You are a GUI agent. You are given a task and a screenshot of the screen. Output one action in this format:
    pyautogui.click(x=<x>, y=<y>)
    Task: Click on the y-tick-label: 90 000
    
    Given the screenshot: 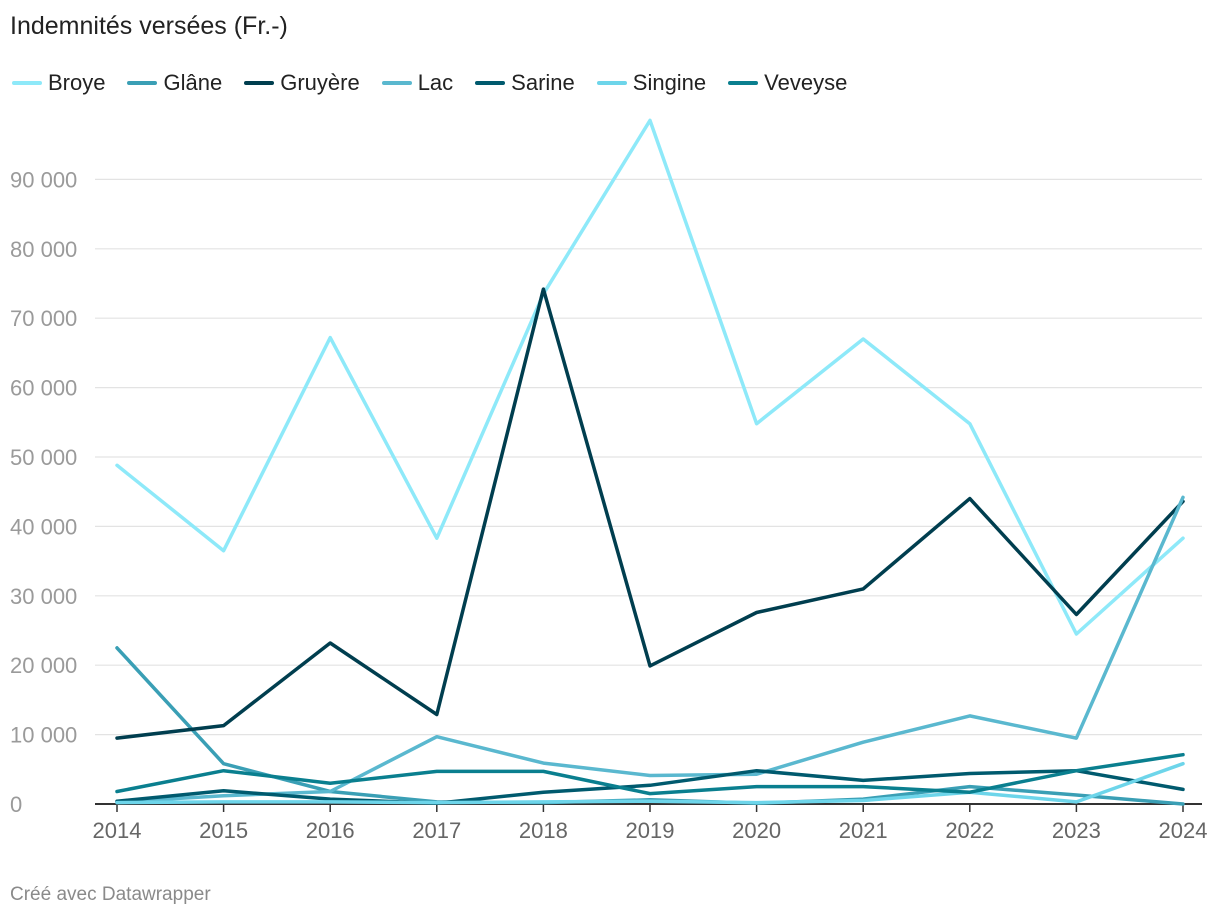 What is the action you would take?
    pyautogui.click(x=43, y=179)
    